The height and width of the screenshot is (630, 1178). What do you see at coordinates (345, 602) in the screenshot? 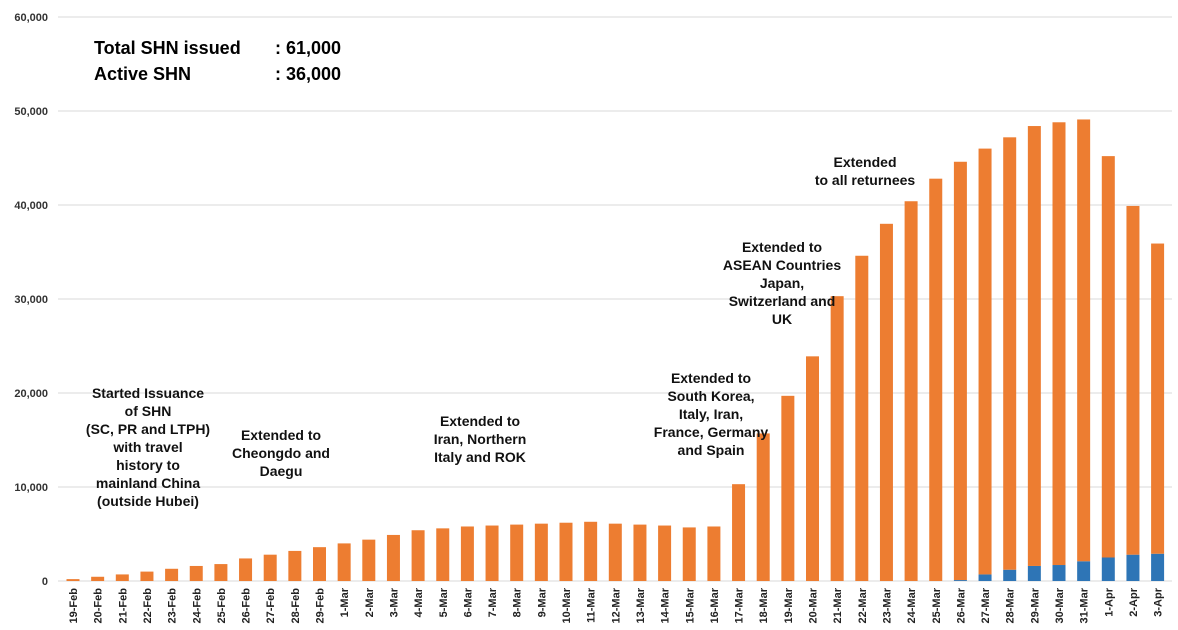
I see `x-tick-label: 1-Mar` at bounding box center [345, 602].